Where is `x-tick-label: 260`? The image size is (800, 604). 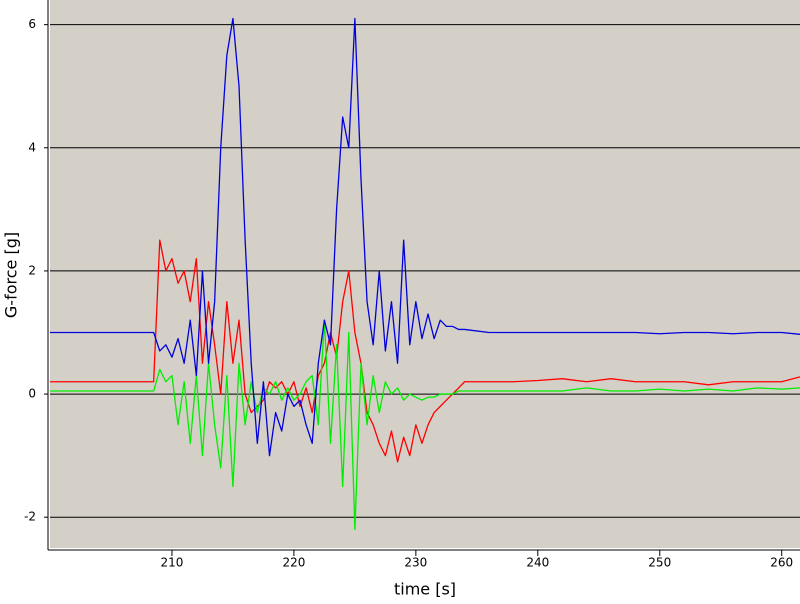
x-tick-label: 260 is located at coordinates (781, 563).